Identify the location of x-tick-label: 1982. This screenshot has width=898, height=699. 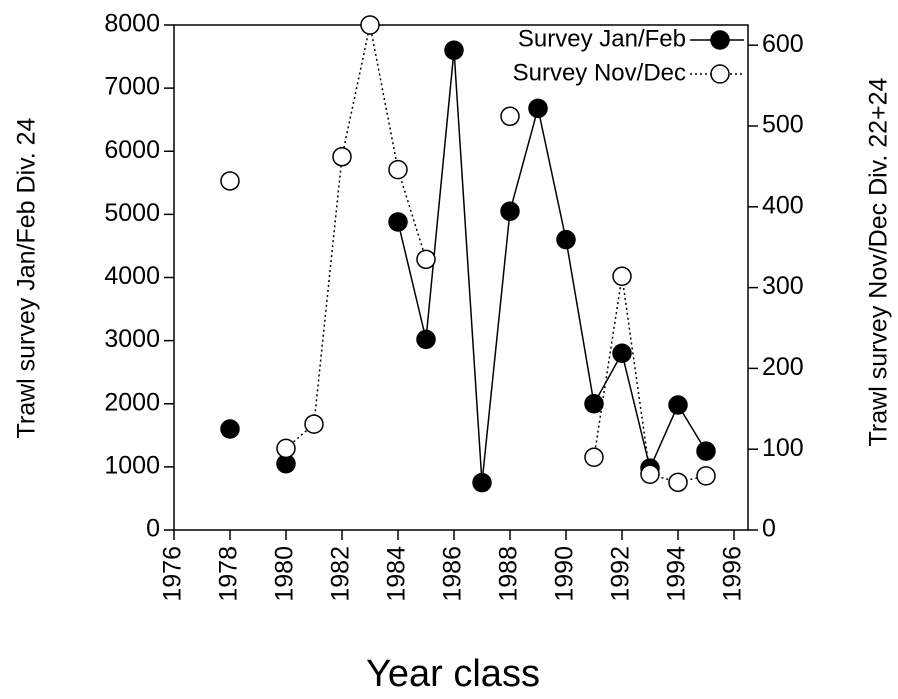
(341, 574).